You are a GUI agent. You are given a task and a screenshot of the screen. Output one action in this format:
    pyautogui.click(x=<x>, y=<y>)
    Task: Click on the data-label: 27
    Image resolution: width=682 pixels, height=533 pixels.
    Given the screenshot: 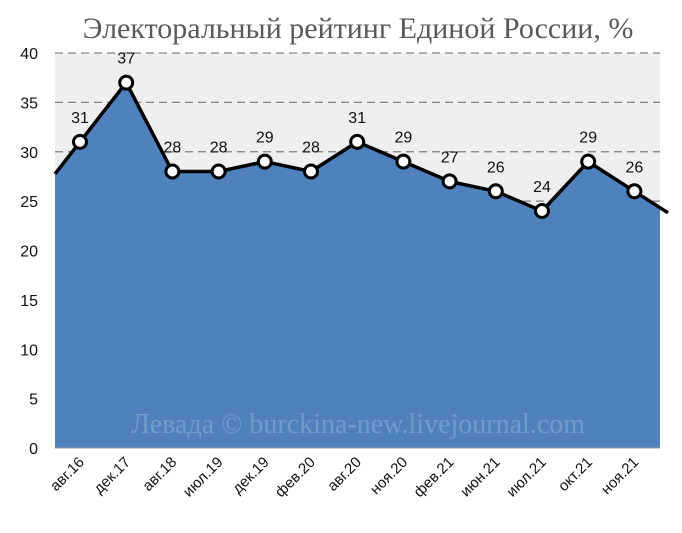 What is the action you would take?
    pyautogui.click(x=450, y=157)
    